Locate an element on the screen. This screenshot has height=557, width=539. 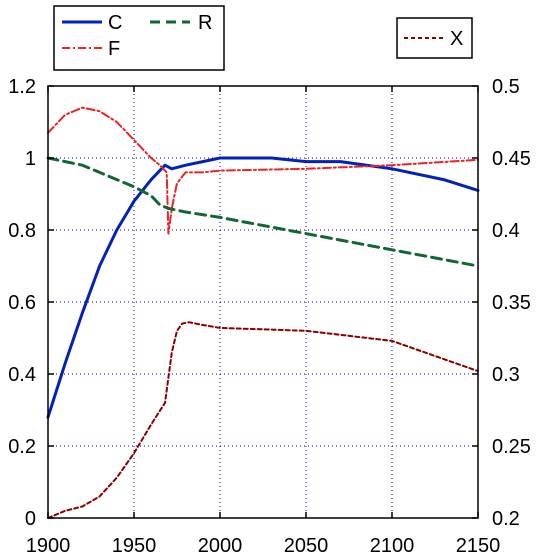
legend-label-r: R is located at coordinates (205, 23).